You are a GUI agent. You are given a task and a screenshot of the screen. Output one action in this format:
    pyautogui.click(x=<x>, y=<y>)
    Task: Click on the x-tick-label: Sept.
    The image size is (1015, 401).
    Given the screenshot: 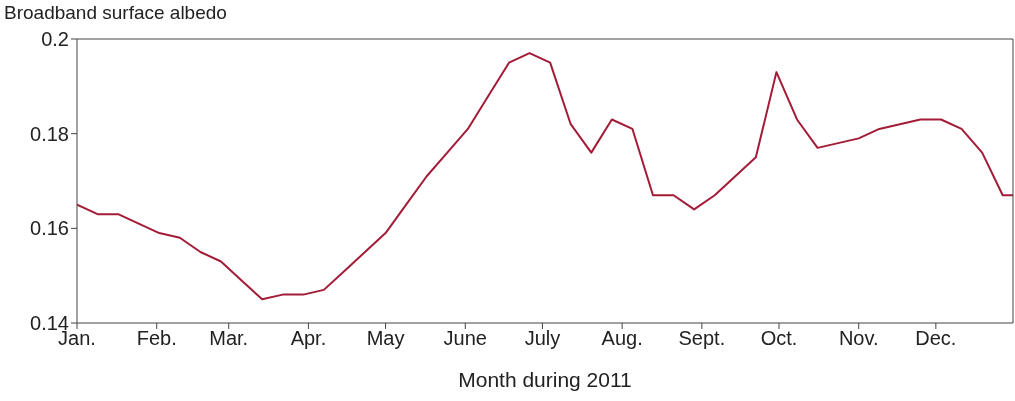 What is the action you would take?
    pyautogui.click(x=702, y=338)
    